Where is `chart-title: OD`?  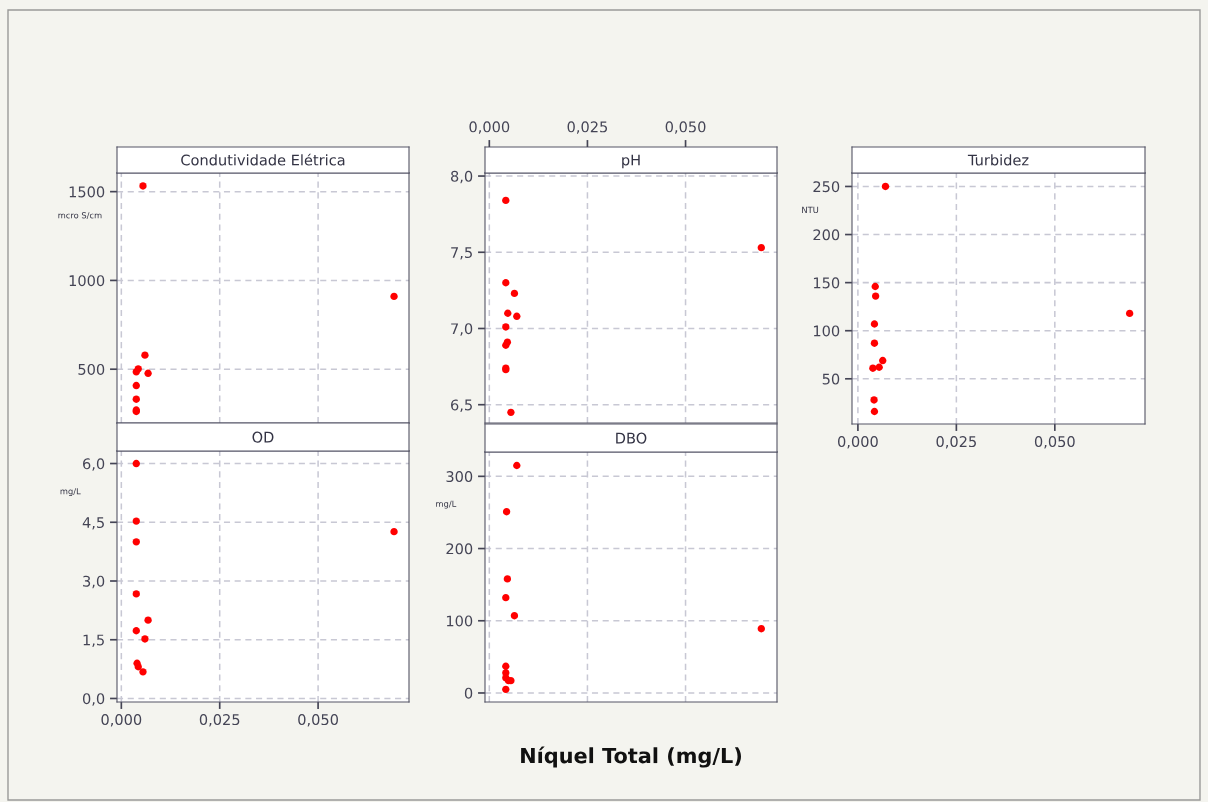
chart-title: OD is located at coordinates (263, 437).